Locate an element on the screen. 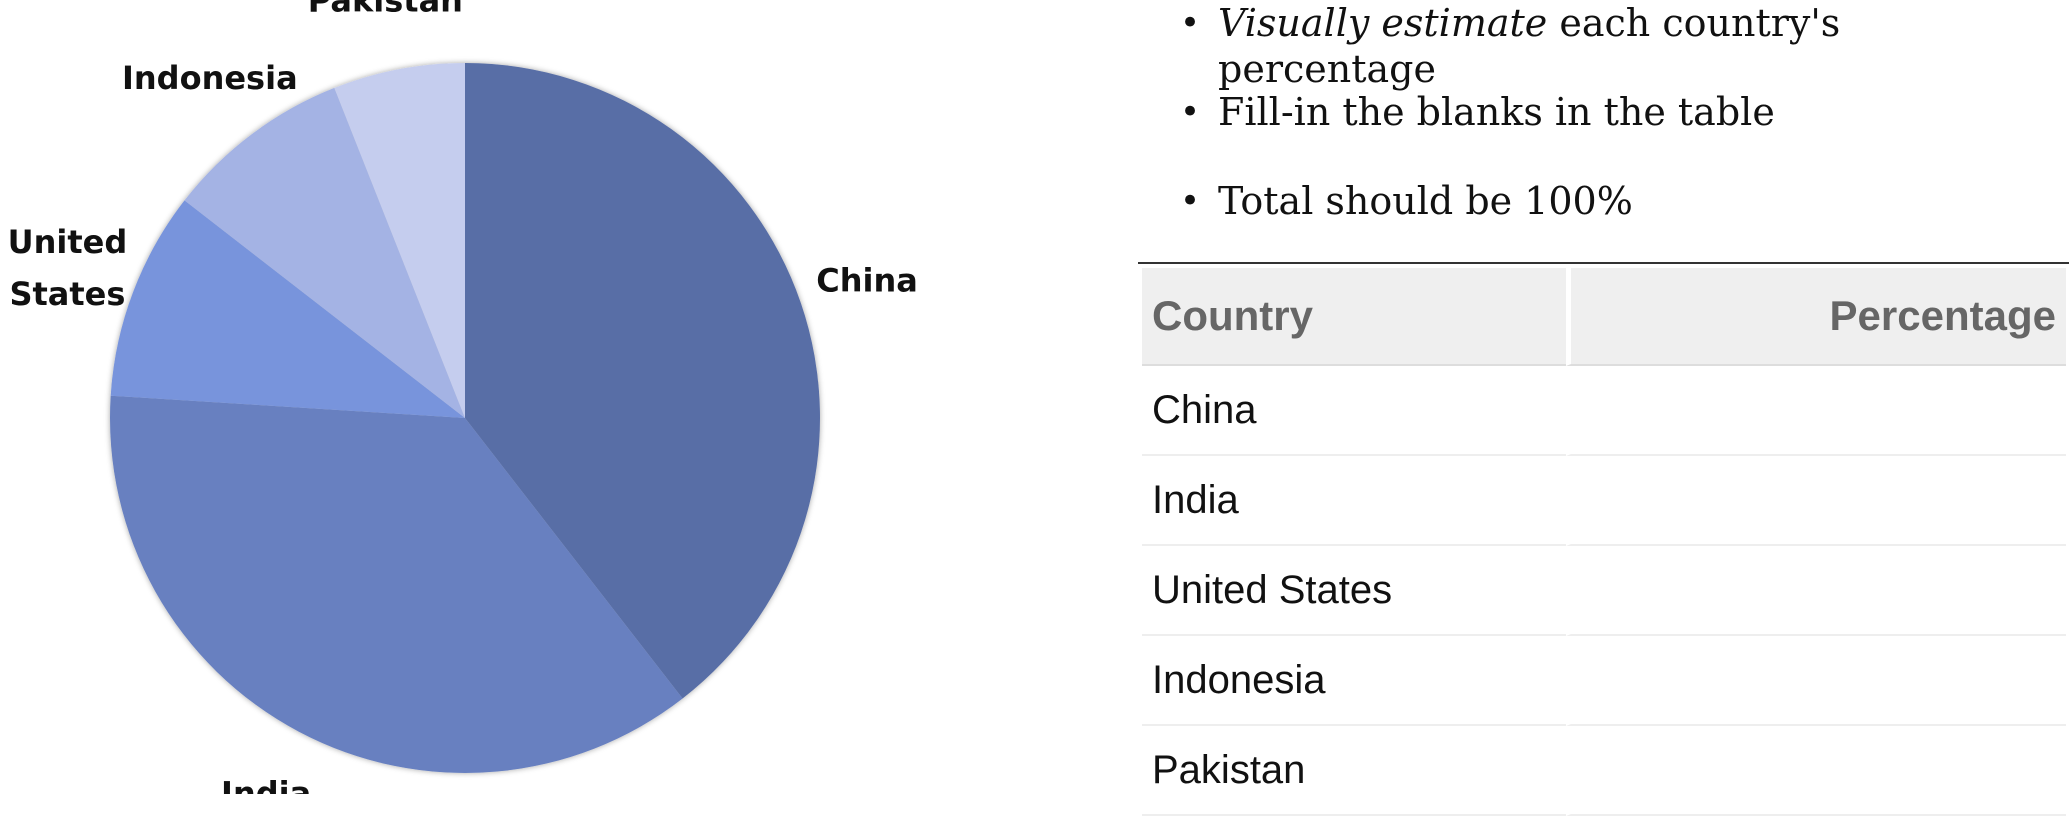 This screenshot has width=2069, height=816. table-row: United States is located at coordinates (1604, 591).